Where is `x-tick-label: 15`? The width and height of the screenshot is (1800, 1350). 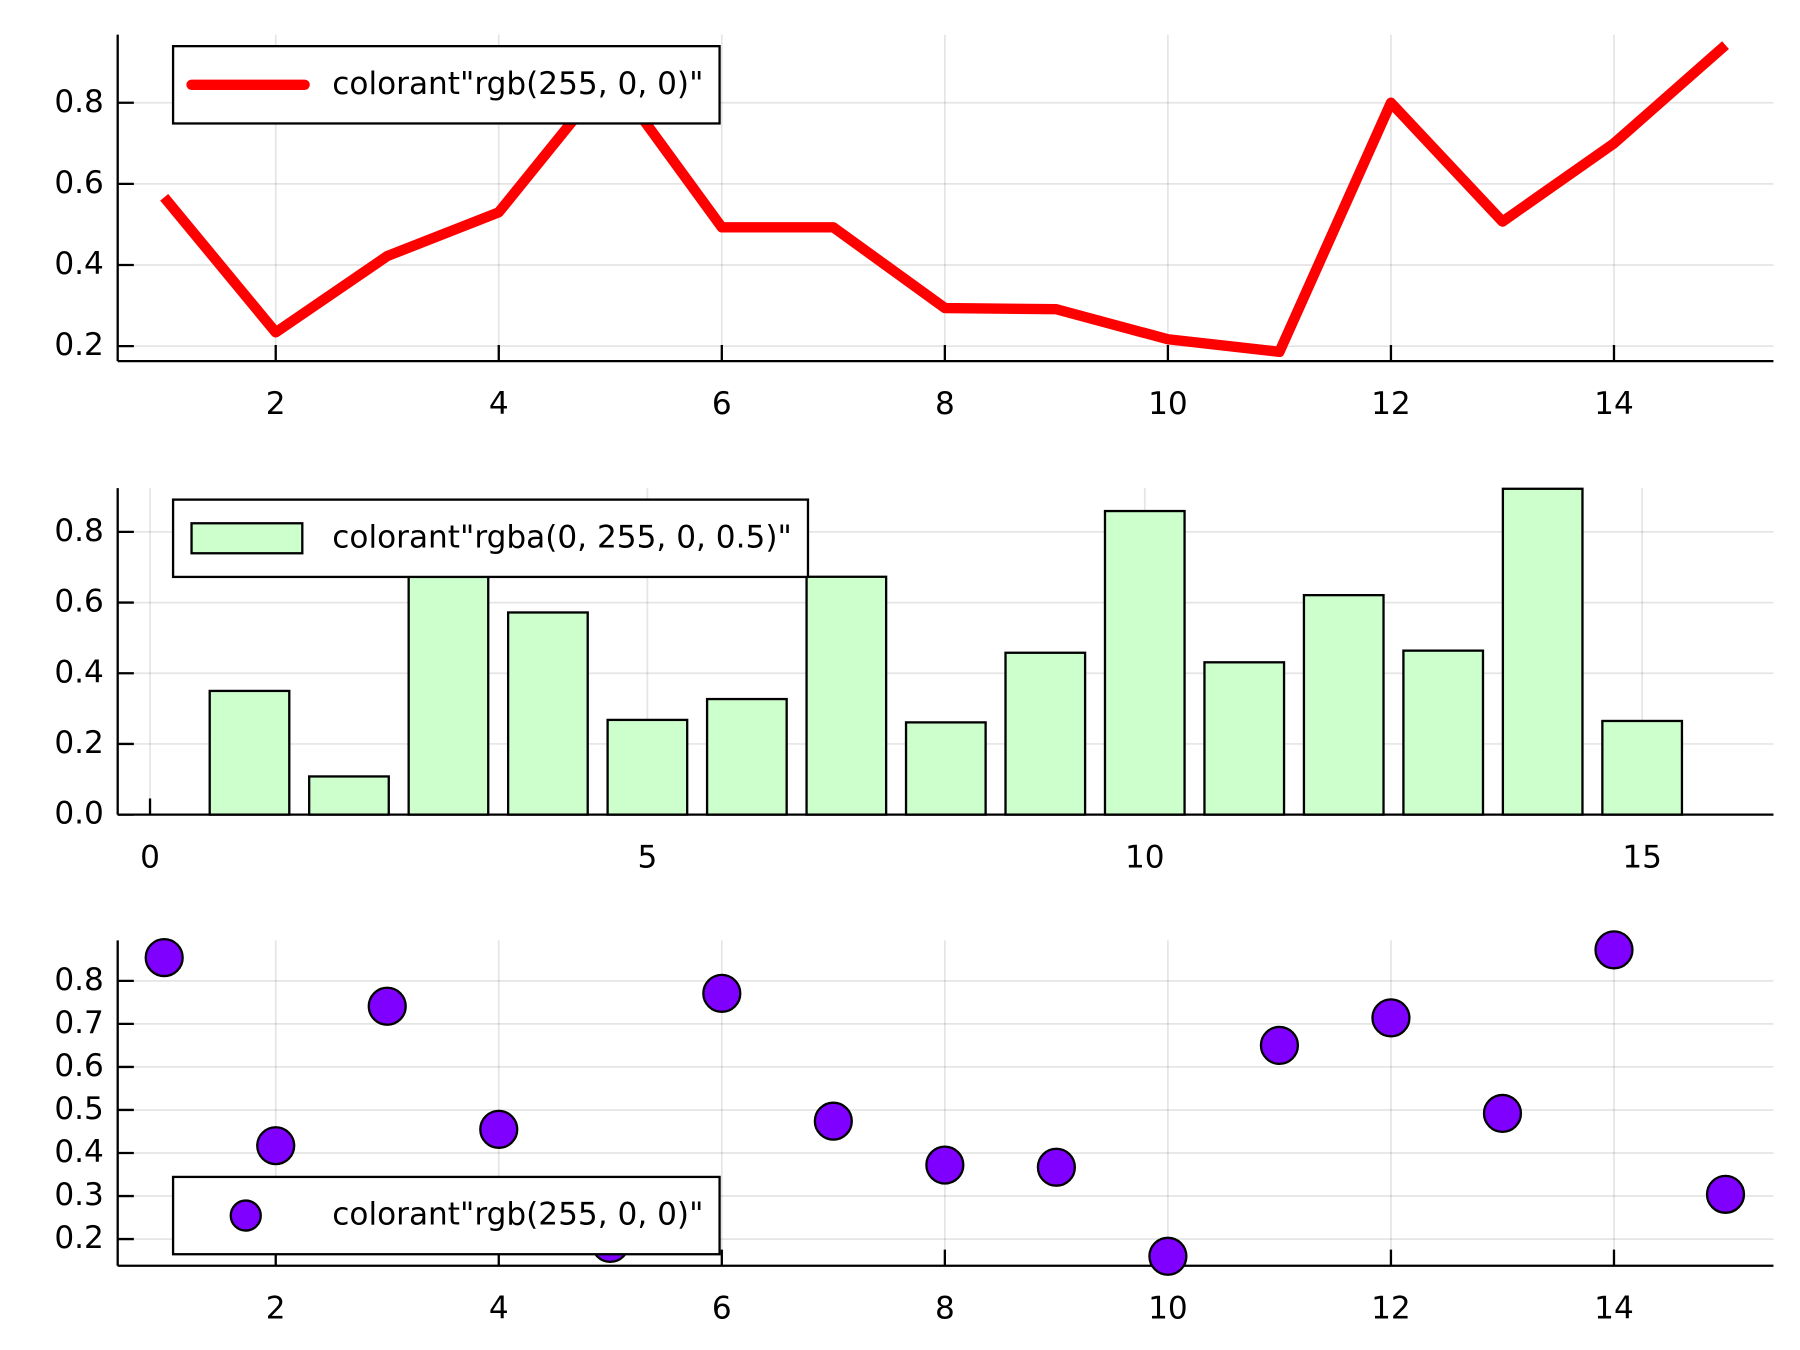 x-tick-label: 15 is located at coordinates (1642, 857).